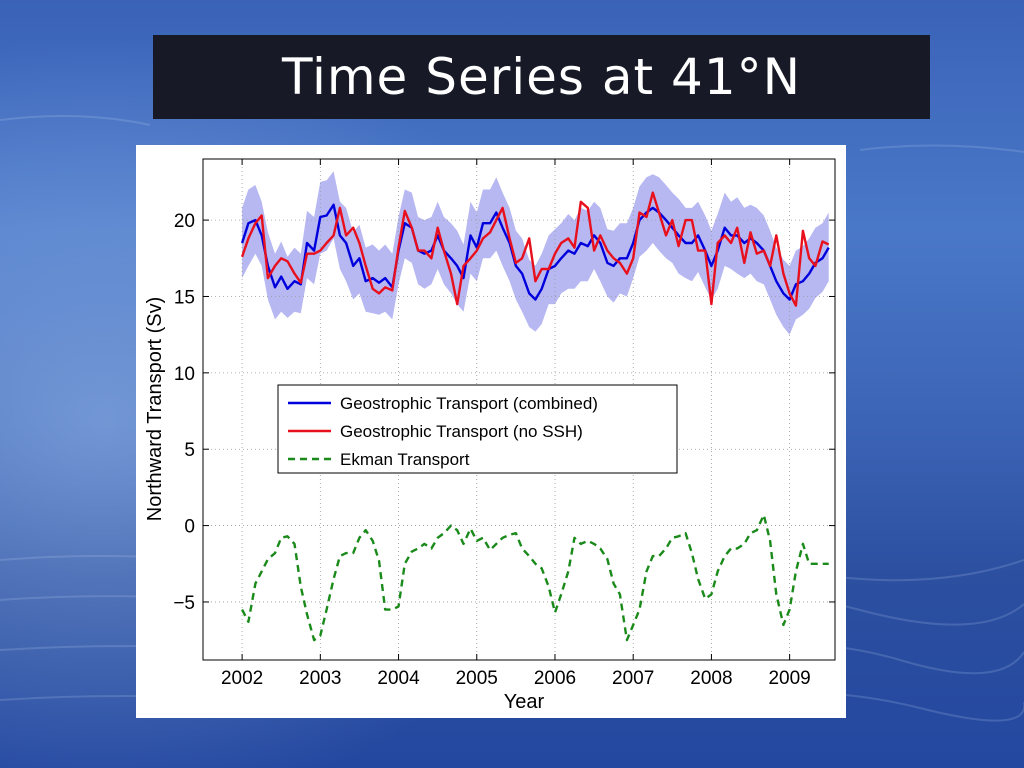  Describe the element at coordinates (189, 527) in the screenshot. I see `y-tick-label: 0` at that location.